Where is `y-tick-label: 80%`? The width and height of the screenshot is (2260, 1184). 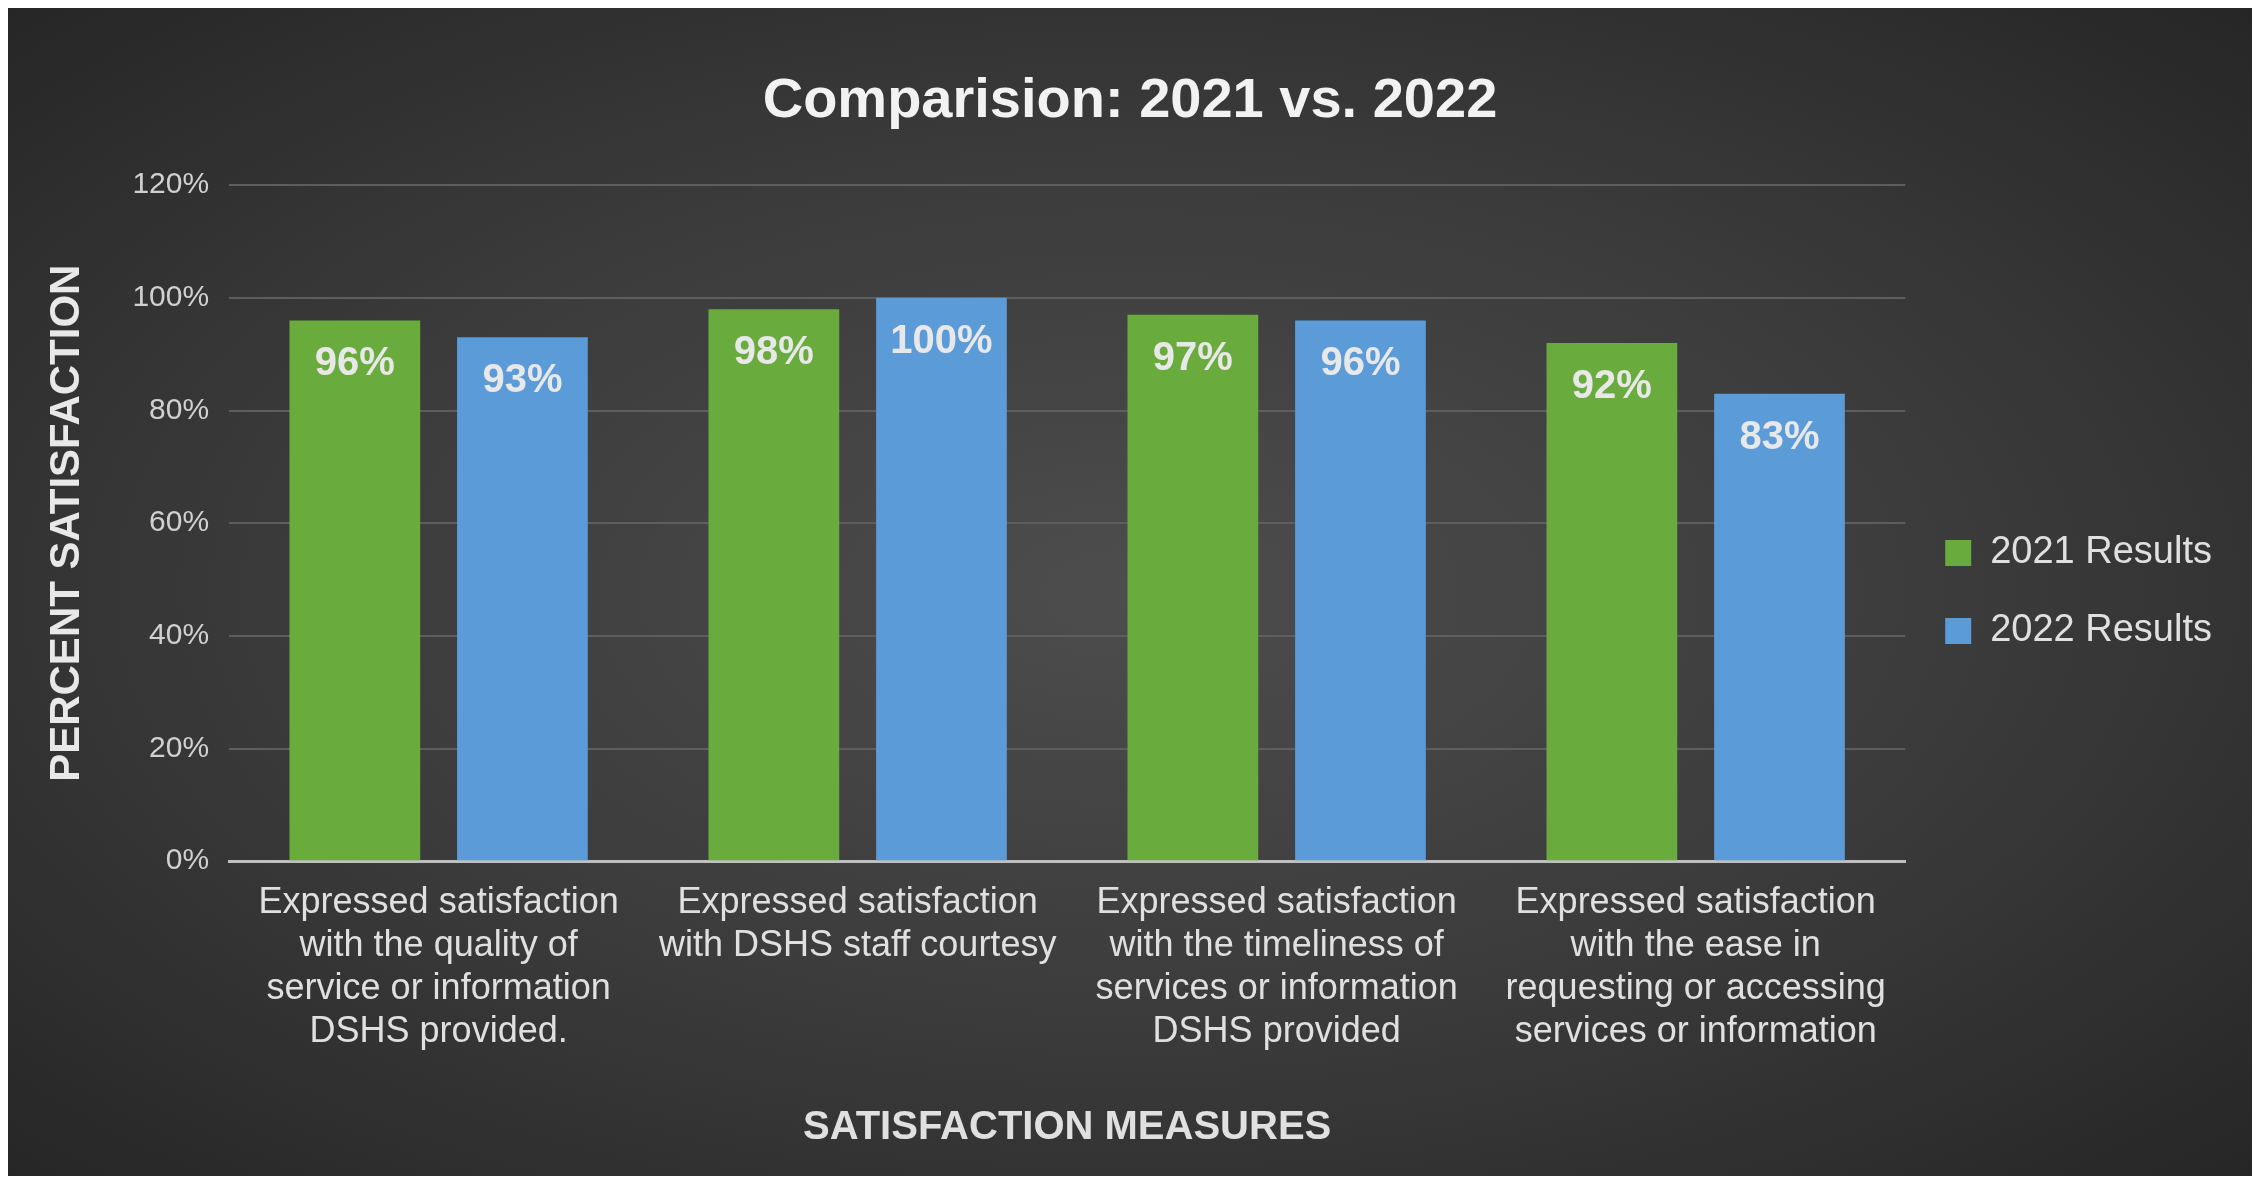 y-tick-label: 80% is located at coordinates (179, 408).